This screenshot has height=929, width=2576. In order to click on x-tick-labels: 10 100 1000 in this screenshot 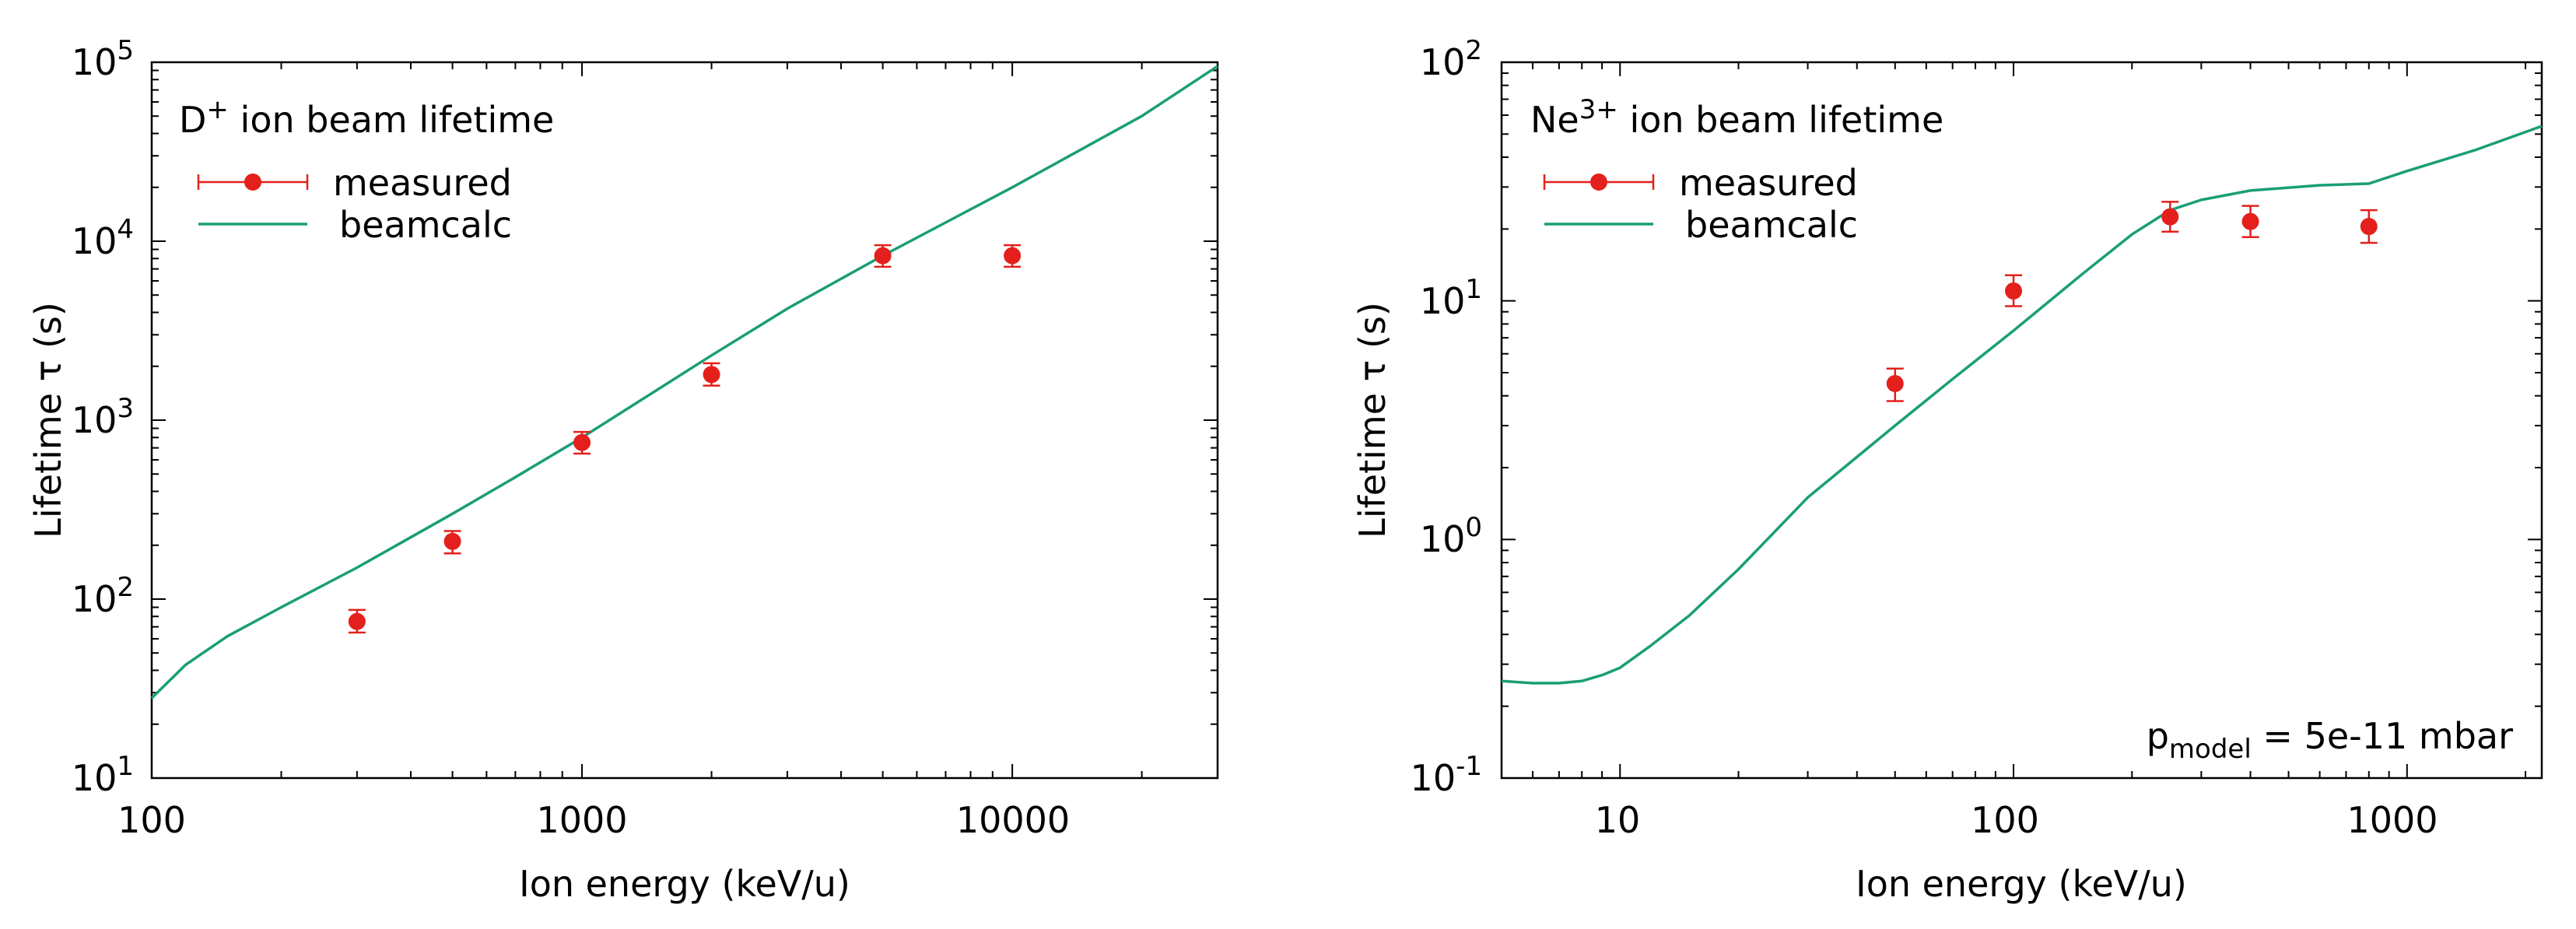, I will do `click(2016, 820)`.